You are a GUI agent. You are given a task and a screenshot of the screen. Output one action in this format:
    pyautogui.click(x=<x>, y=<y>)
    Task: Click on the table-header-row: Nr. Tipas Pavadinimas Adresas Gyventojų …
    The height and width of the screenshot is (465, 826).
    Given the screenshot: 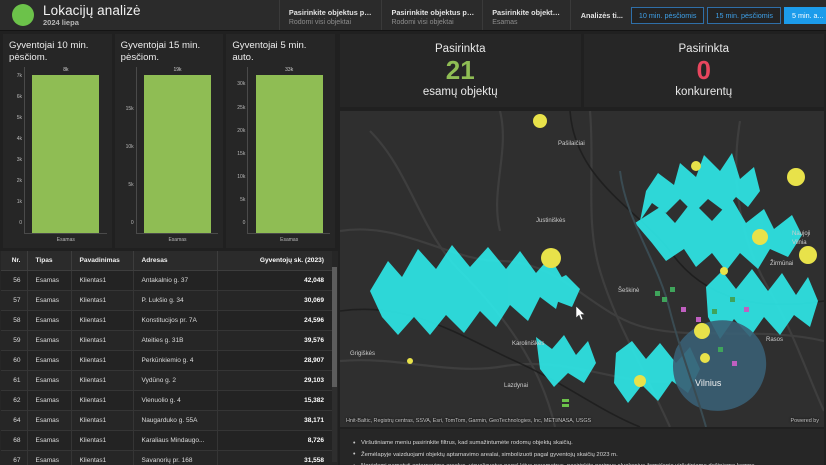 What is the action you would take?
    pyautogui.click(x=166, y=261)
    